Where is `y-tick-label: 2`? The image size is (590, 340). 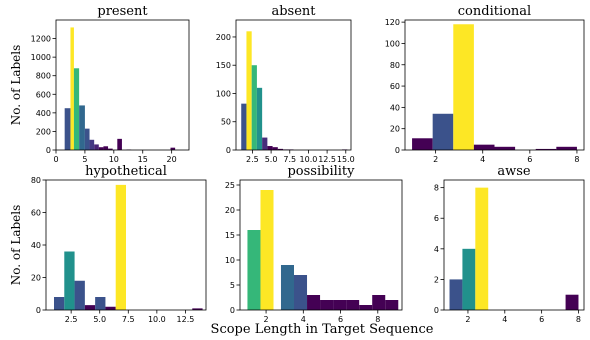 y-tick-label: 2 is located at coordinates (436, 279).